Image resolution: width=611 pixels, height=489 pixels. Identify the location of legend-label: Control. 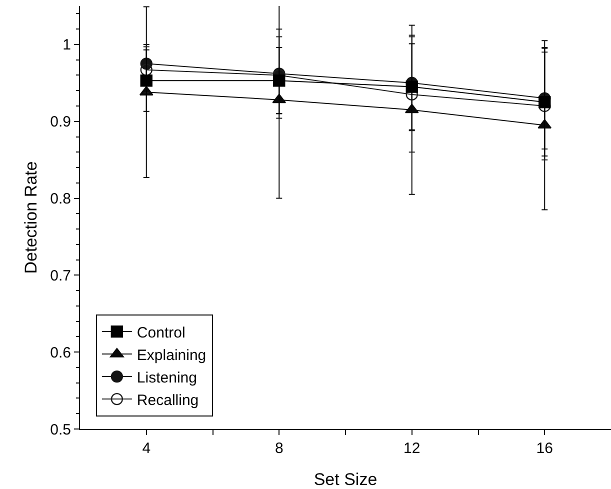
(161, 333).